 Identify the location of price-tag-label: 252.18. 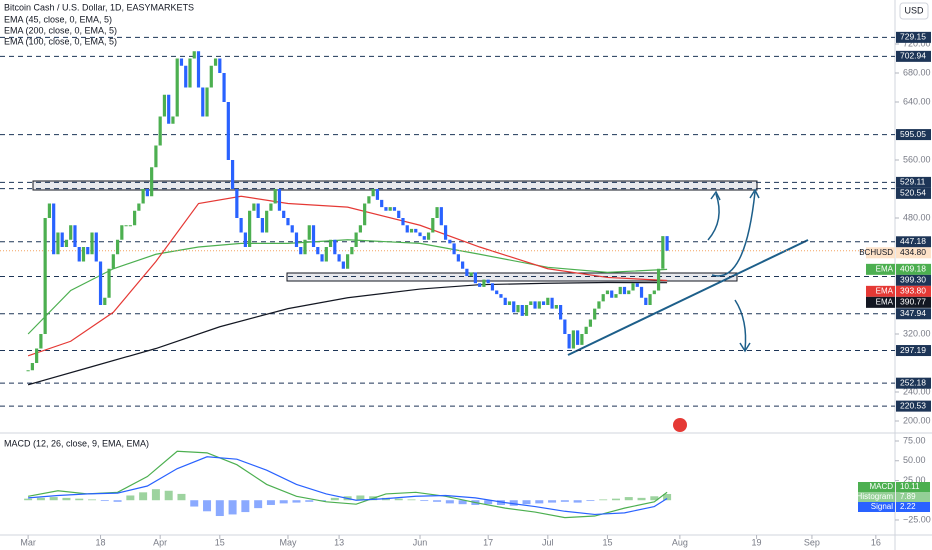
(913, 382).